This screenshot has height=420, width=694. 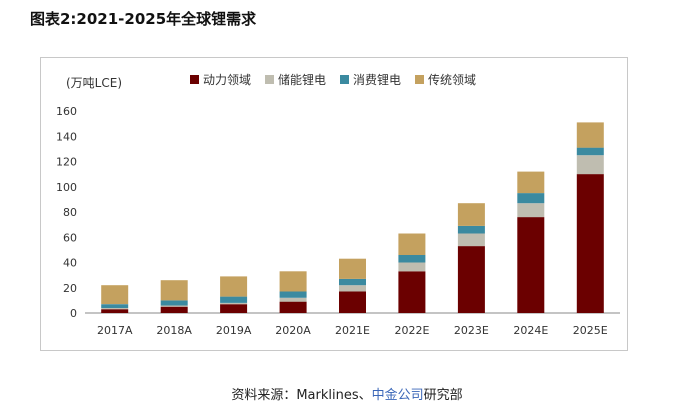 What do you see at coordinates (397, 395) in the screenshot?
I see `source-link: 中金公司` at bounding box center [397, 395].